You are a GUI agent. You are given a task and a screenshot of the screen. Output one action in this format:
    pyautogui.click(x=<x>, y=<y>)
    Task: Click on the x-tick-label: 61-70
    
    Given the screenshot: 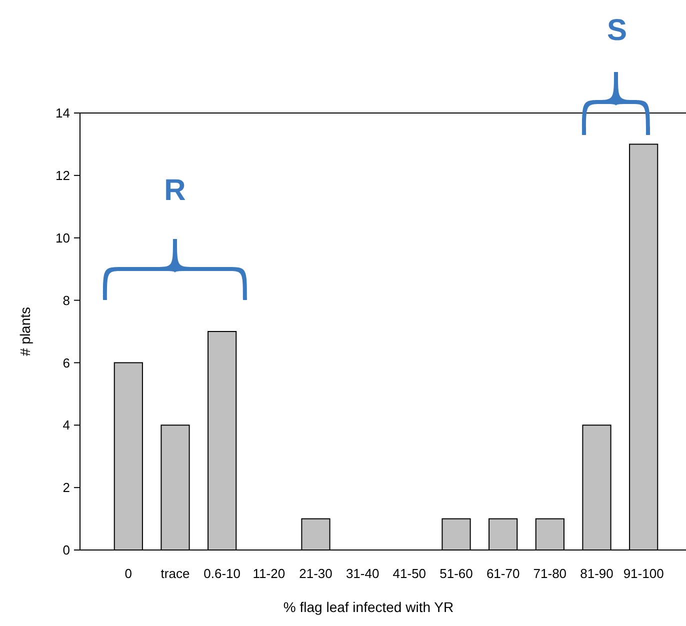 What is the action you would take?
    pyautogui.click(x=503, y=573)
    